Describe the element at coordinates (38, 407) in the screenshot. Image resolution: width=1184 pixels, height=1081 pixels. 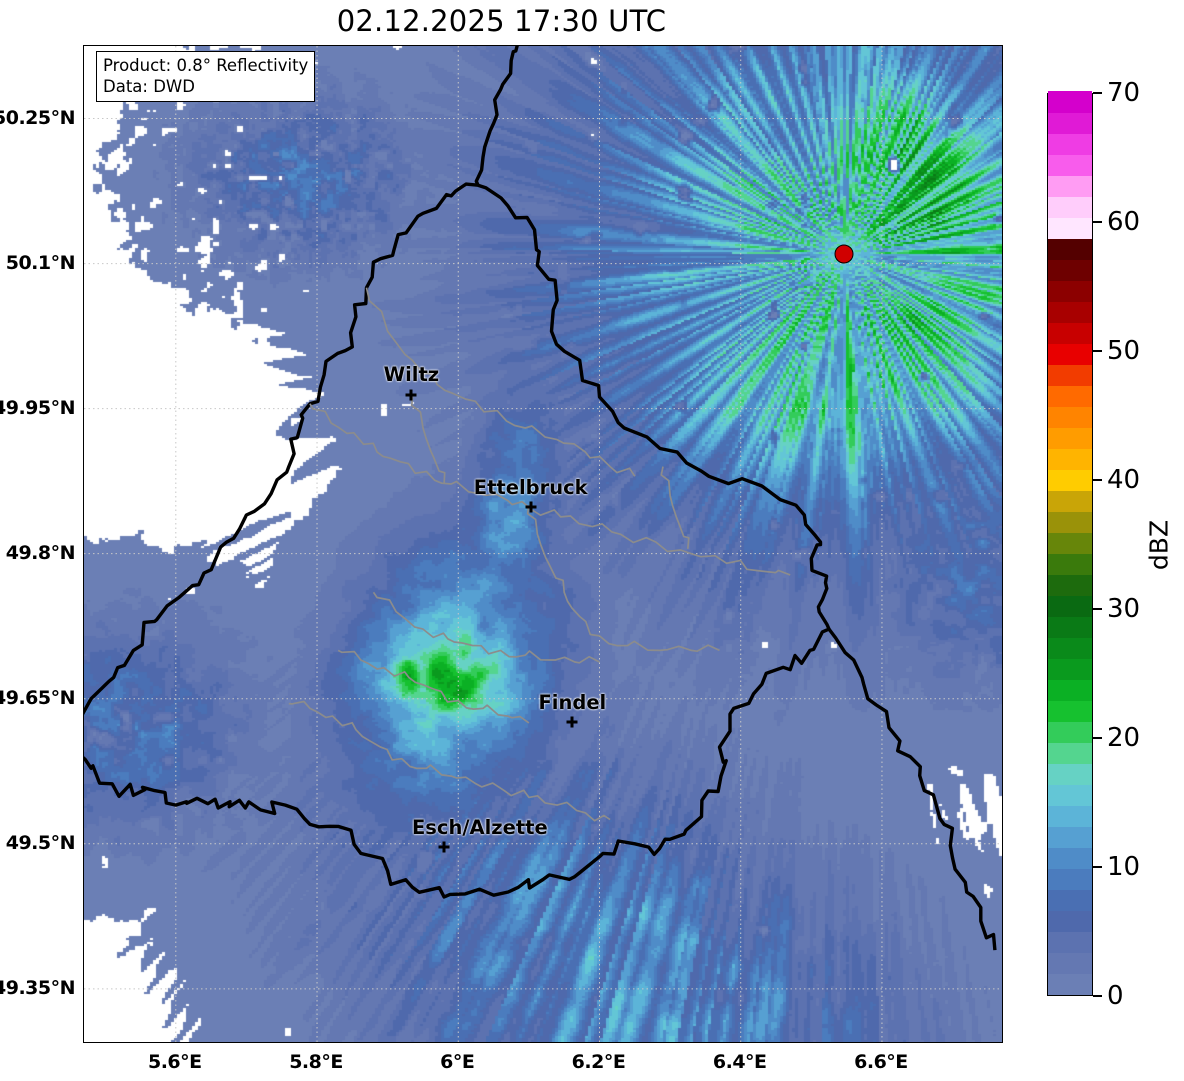
I see `y-axis-tick-label: 49.95°N` at that location.